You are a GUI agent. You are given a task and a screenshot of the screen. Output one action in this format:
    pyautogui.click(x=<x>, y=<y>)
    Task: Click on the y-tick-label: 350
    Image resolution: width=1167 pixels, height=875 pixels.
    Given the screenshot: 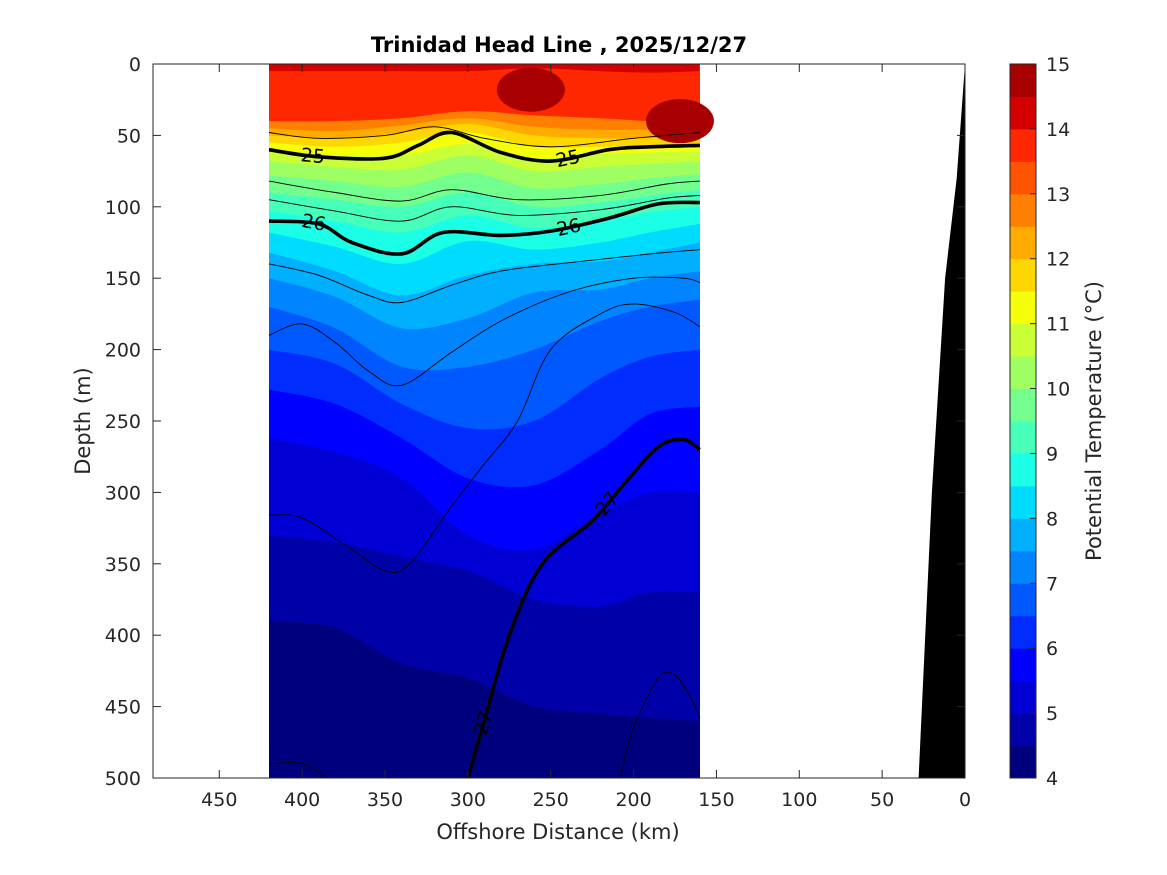 What is the action you would take?
    pyautogui.click(x=123, y=565)
    